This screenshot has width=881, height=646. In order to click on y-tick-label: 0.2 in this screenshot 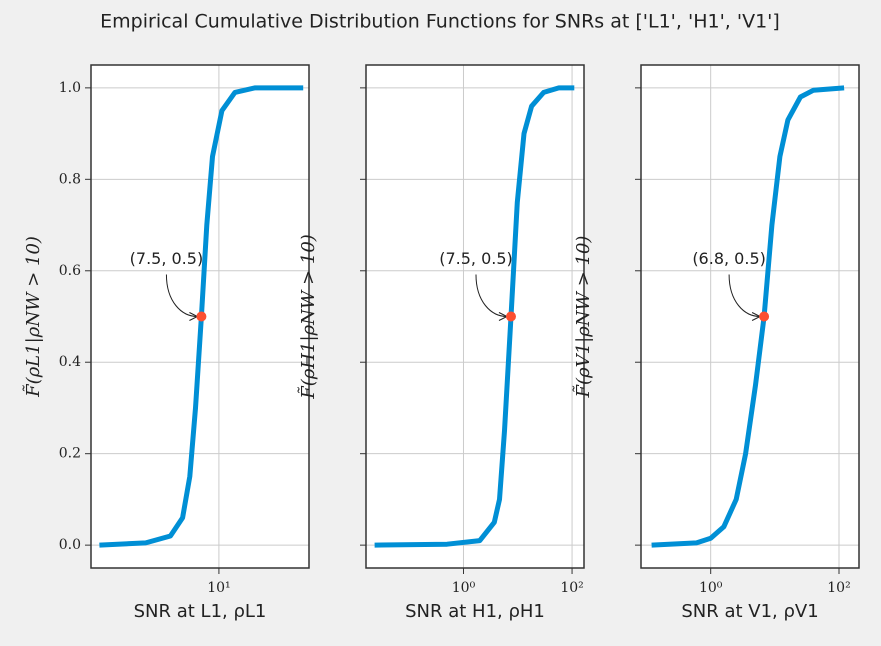, I will do `click(70, 454)`.